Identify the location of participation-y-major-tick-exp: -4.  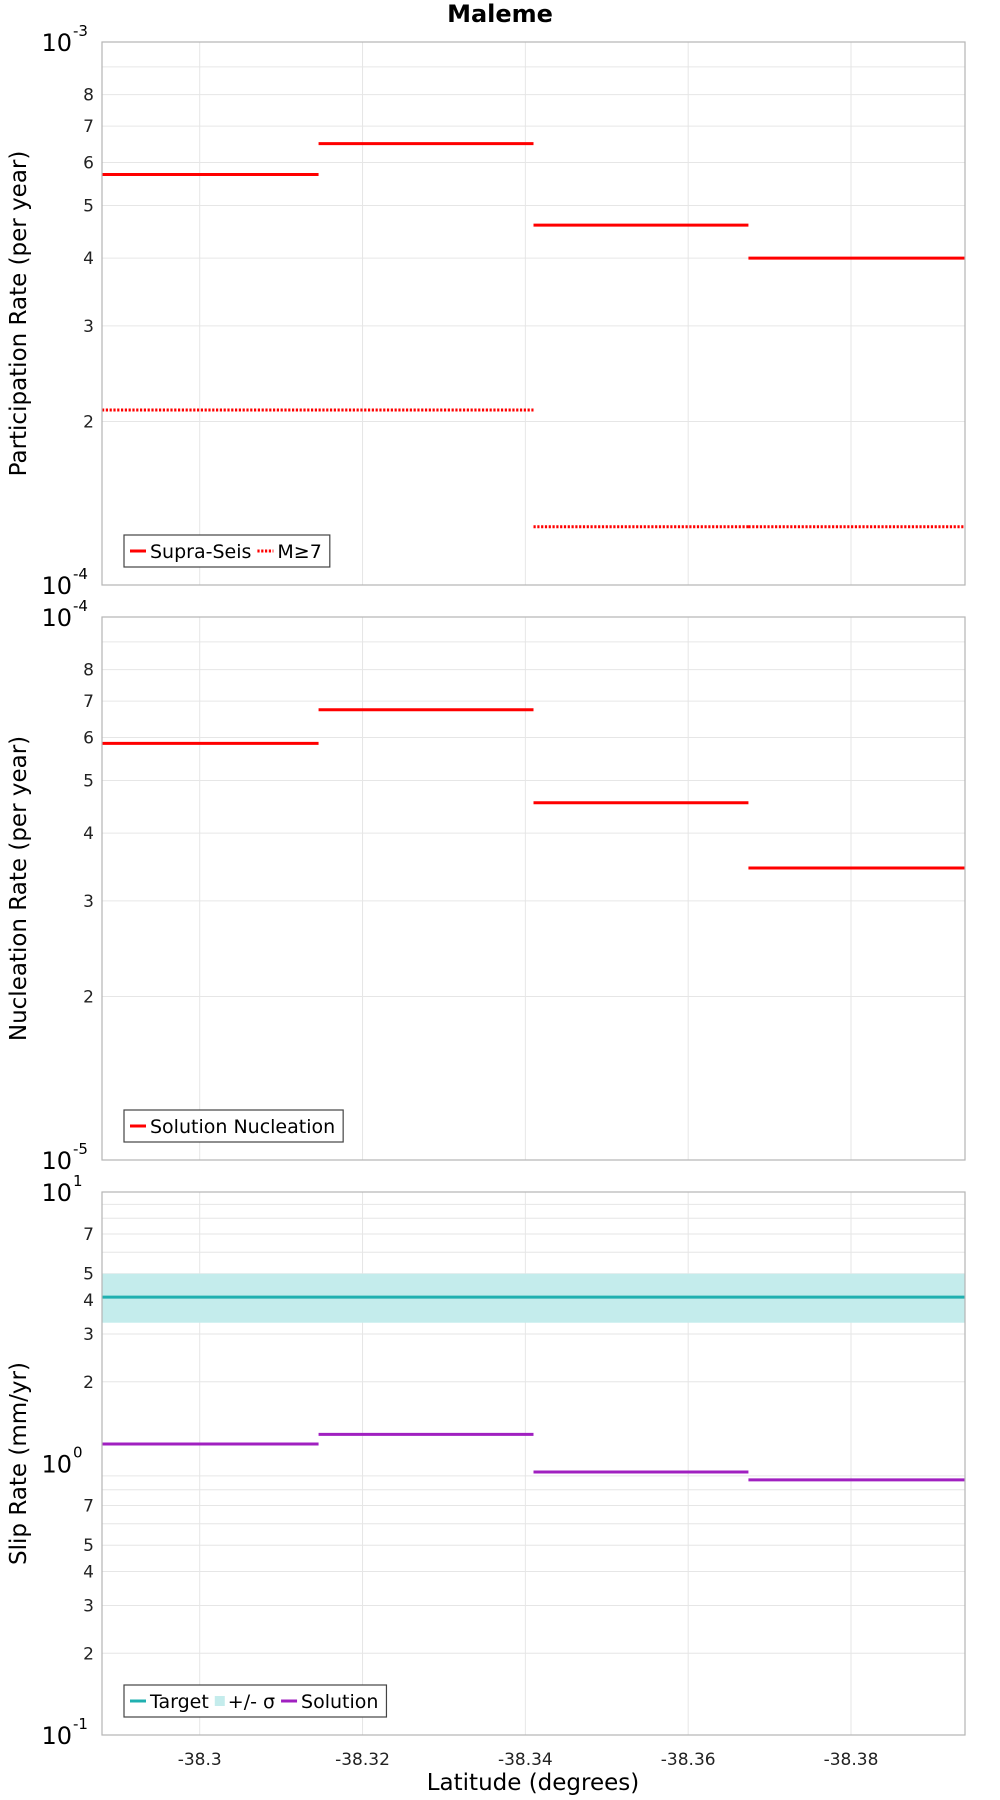
(80, 574).